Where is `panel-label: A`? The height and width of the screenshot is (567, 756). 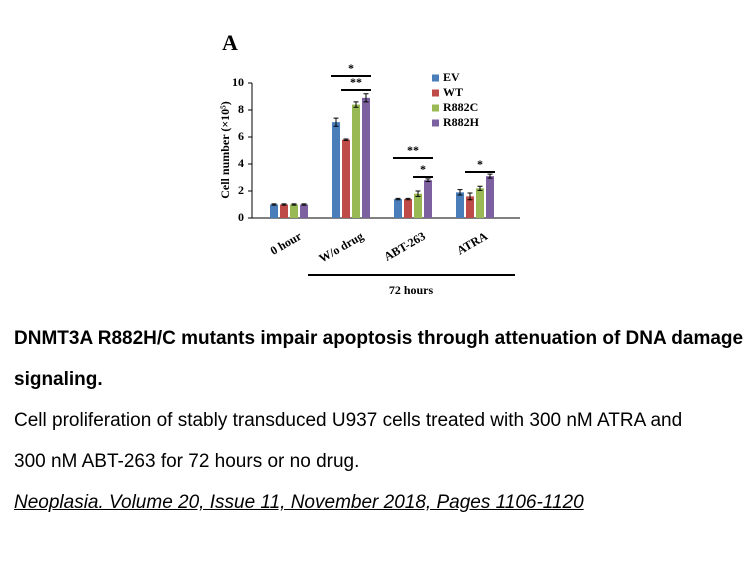 panel-label: A is located at coordinates (230, 42).